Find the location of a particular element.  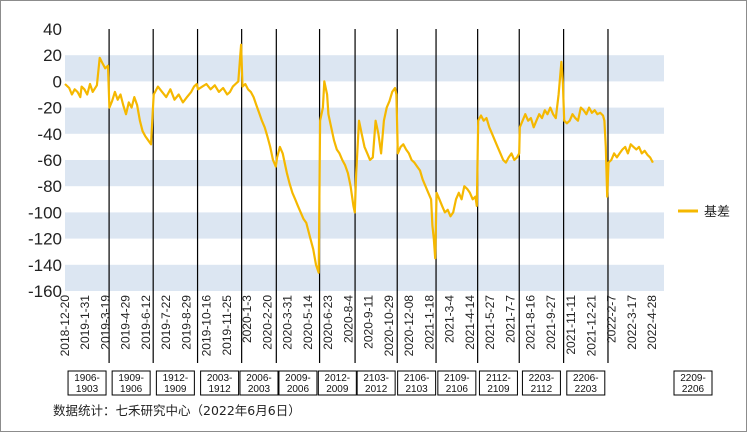

x-tick-label: 2021-4-14 is located at coordinates (470, 322).